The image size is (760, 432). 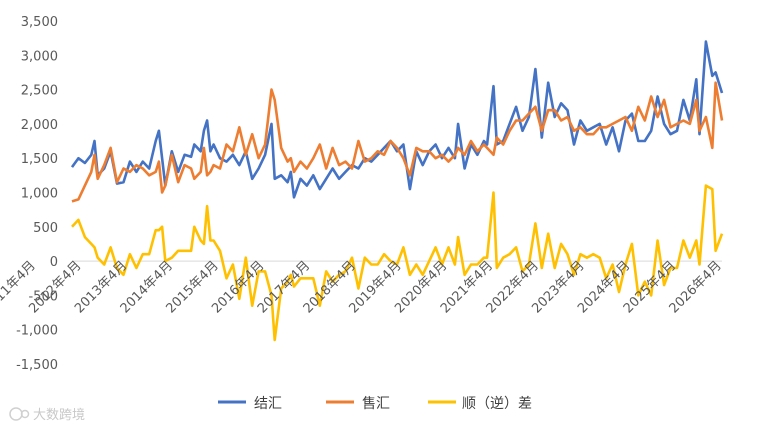 What do you see at coordinates (268, 404) in the screenshot?
I see `legend-label: 结汇` at bounding box center [268, 404].